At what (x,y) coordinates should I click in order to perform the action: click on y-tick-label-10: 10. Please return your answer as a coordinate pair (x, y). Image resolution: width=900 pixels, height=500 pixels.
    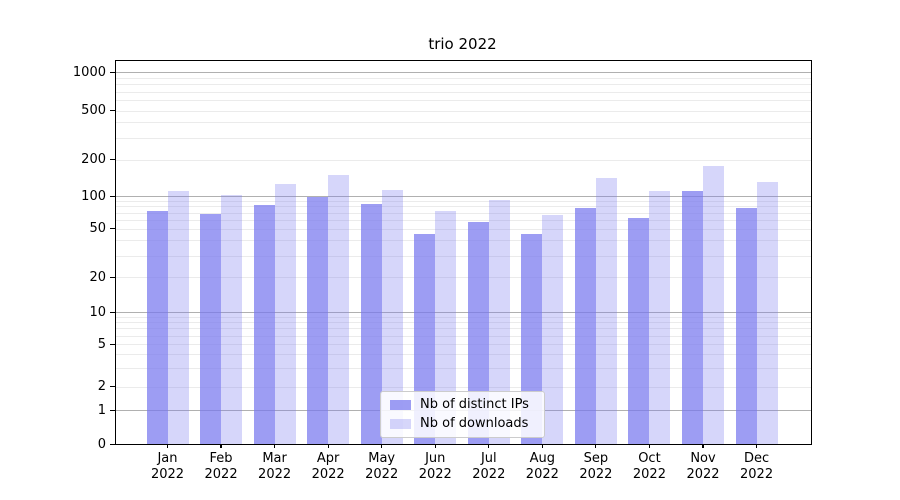
    Looking at the image, I should click on (97, 312).